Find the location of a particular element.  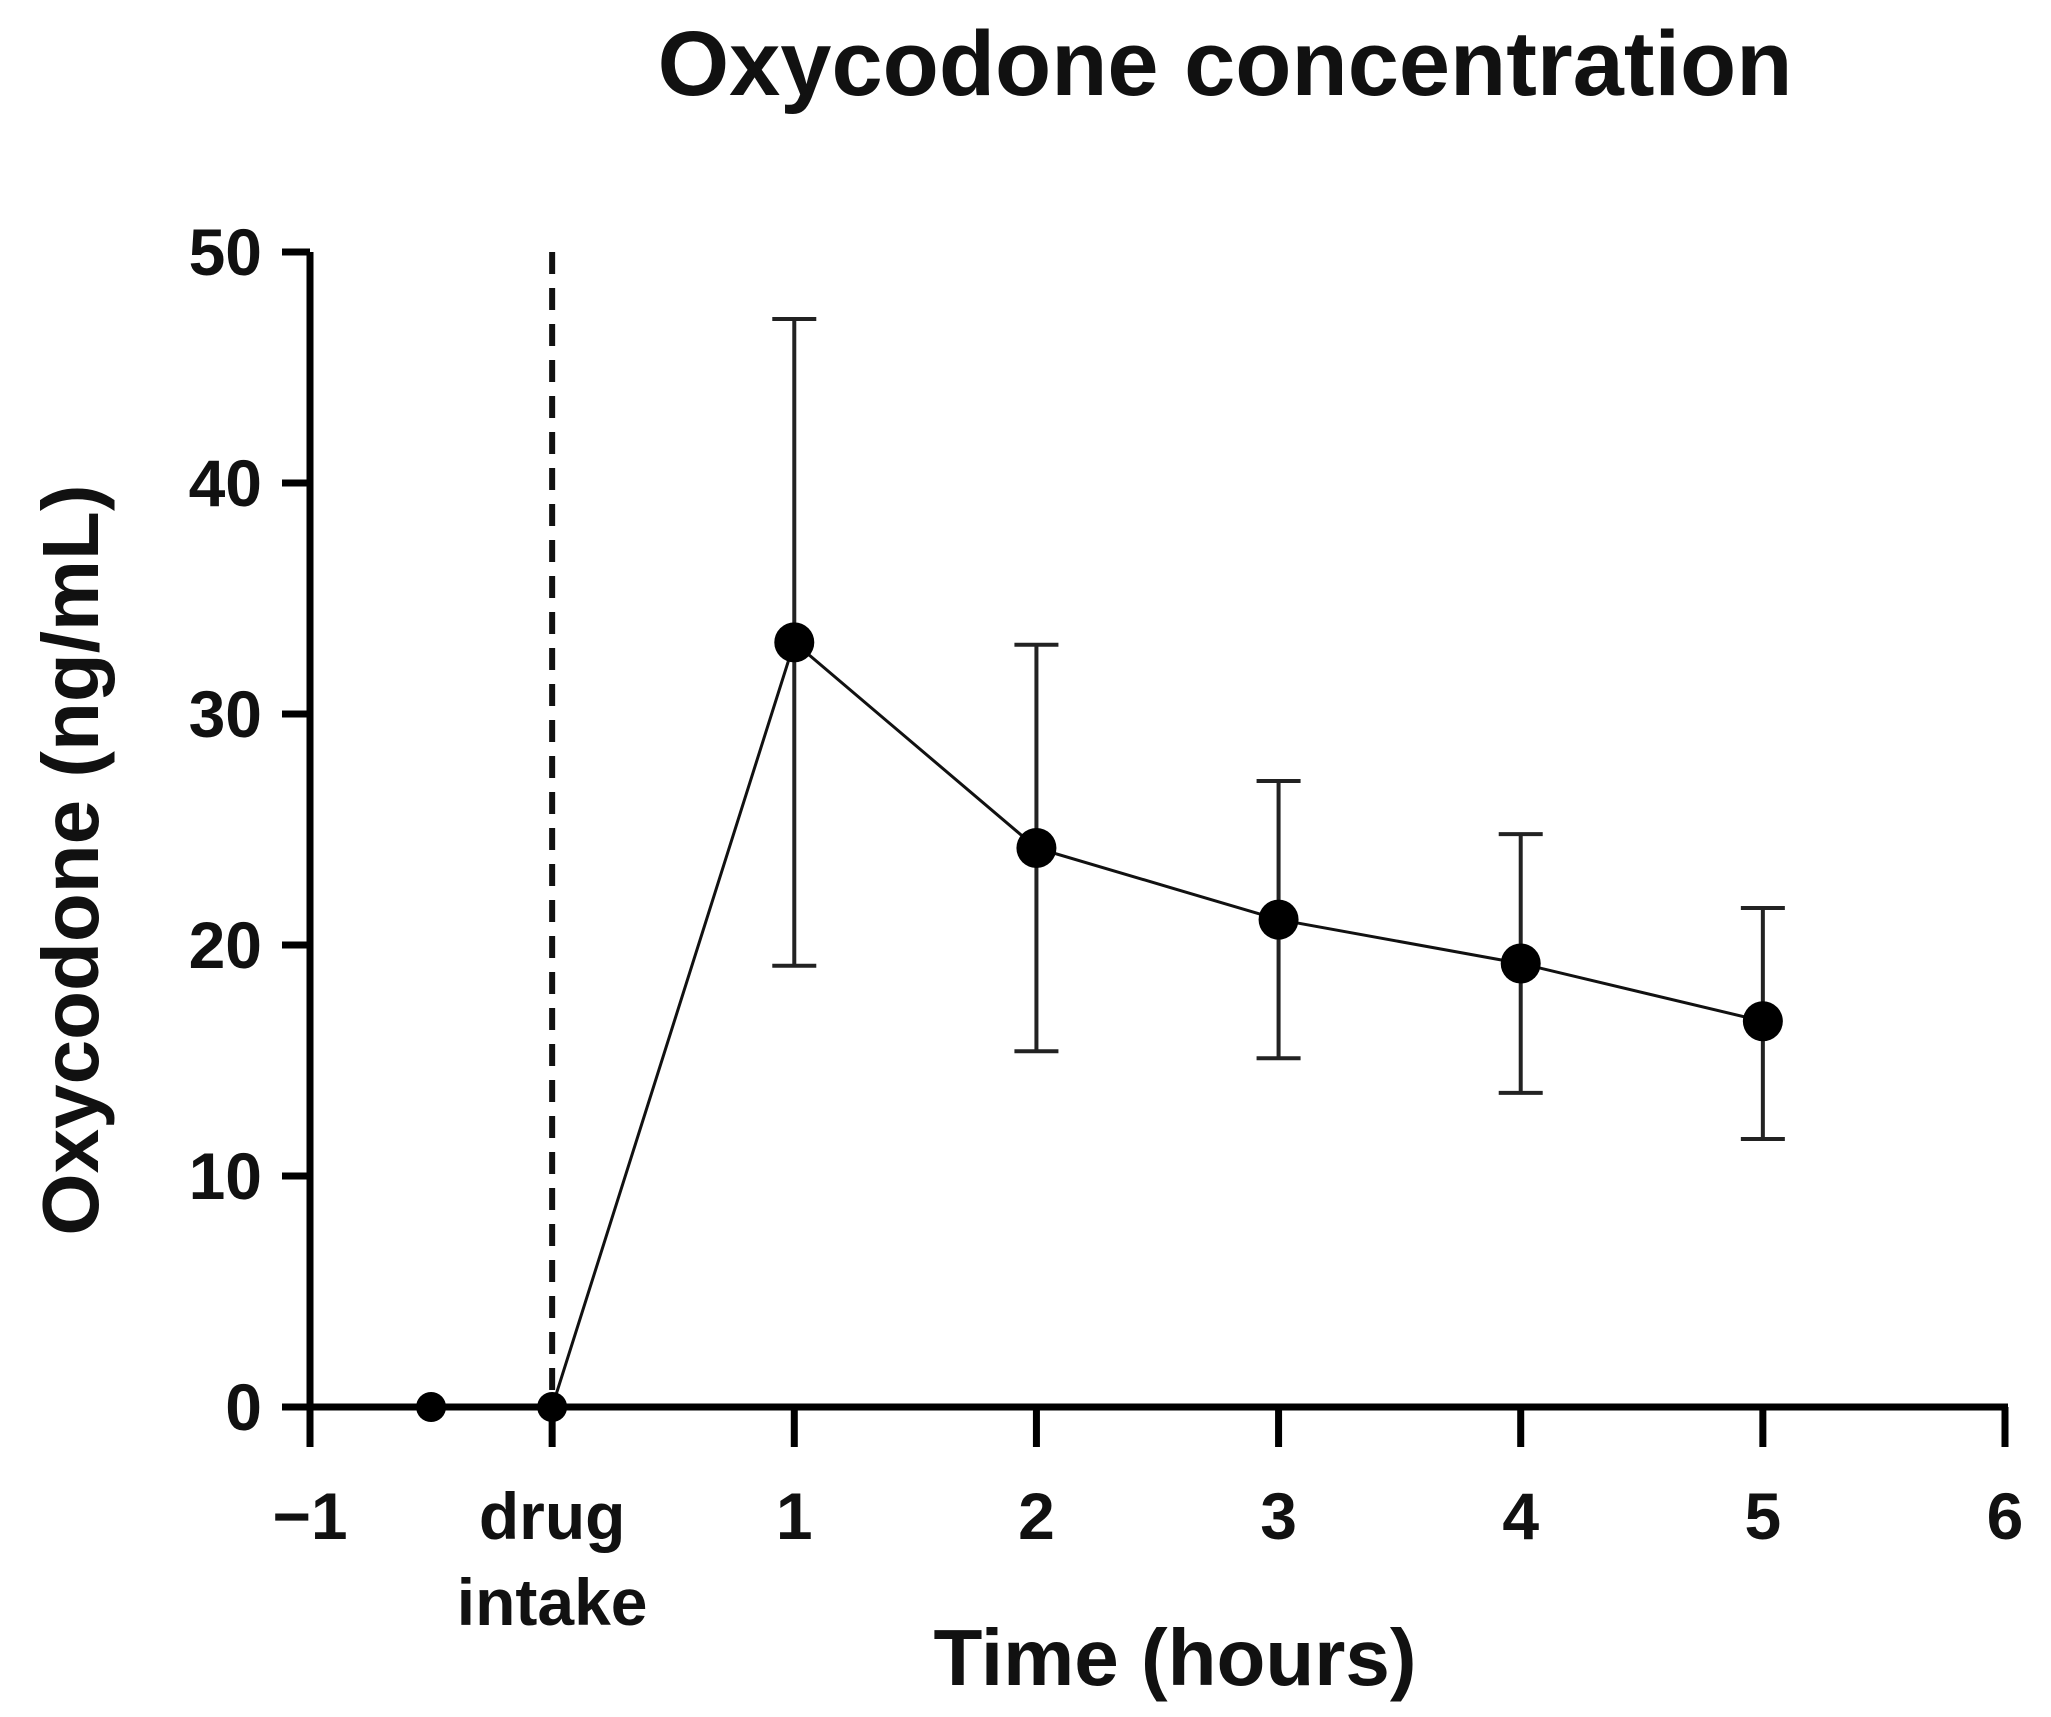

x-tick-label-1-line2: intake is located at coordinates (552, 1602).